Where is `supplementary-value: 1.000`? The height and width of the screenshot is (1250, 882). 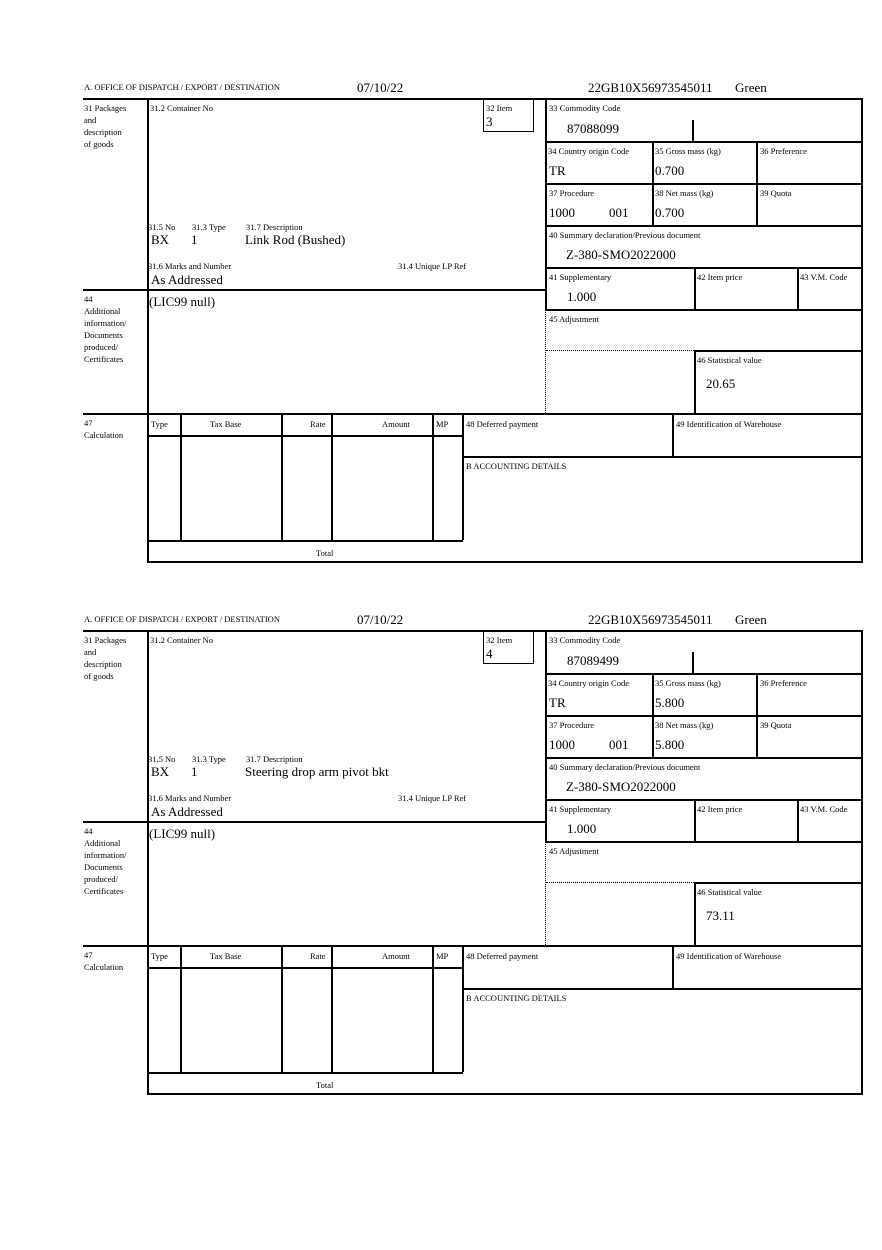 supplementary-value: 1.000 is located at coordinates (582, 296).